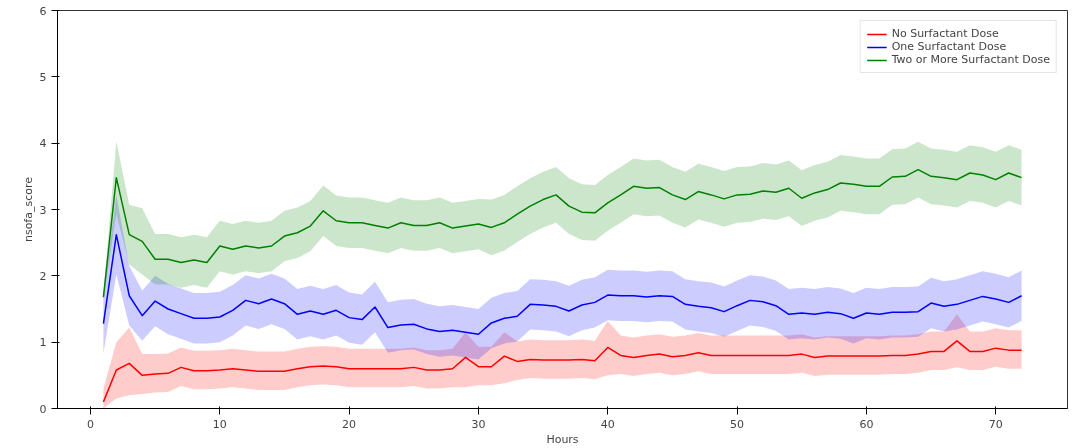  Describe the element at coordinates (949, 46) in the screenshot. I see `legend-label: One Surfactant Dose` at that location.